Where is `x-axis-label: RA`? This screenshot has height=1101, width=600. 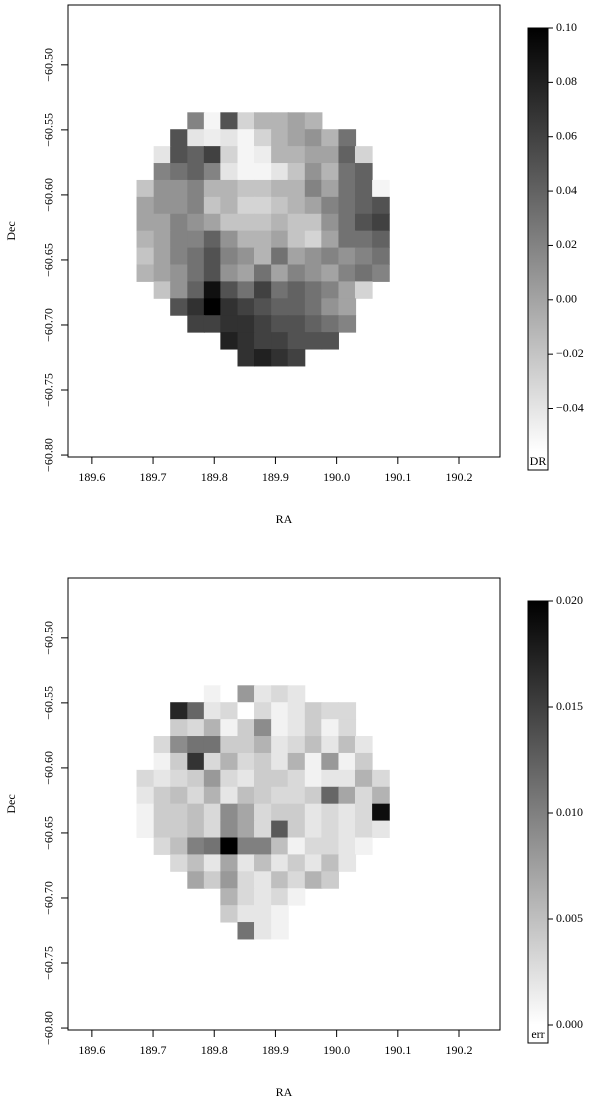 x-axis-label: RA is located at coordinates (284, 1092).